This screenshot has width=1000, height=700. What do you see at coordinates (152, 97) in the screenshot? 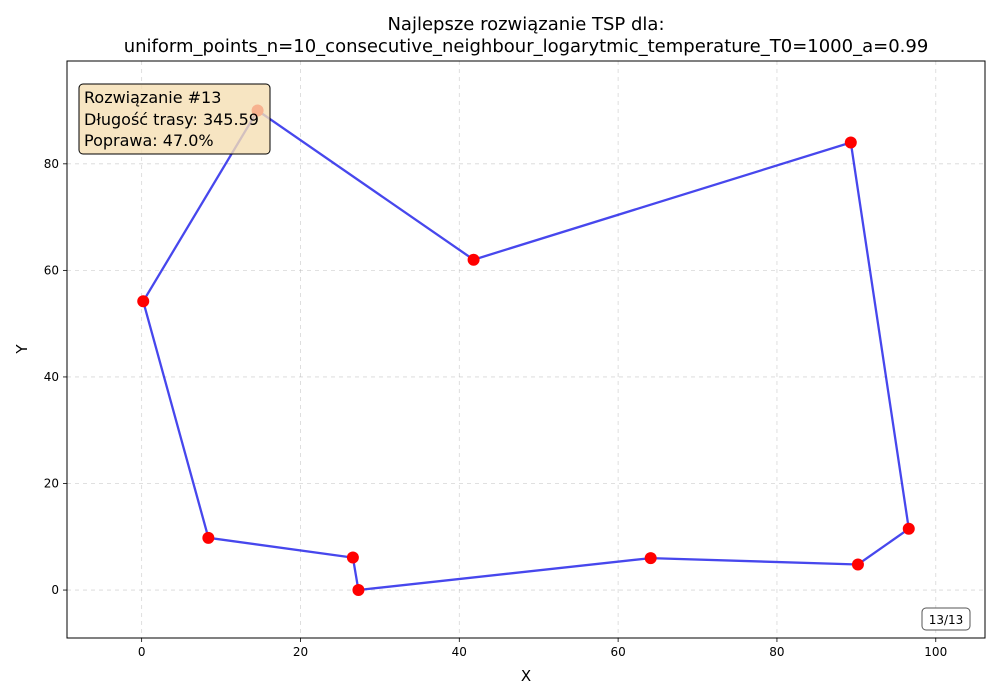
I see `info-solution-number: Rozwiązanie #13` at bounding box center [152, 97].